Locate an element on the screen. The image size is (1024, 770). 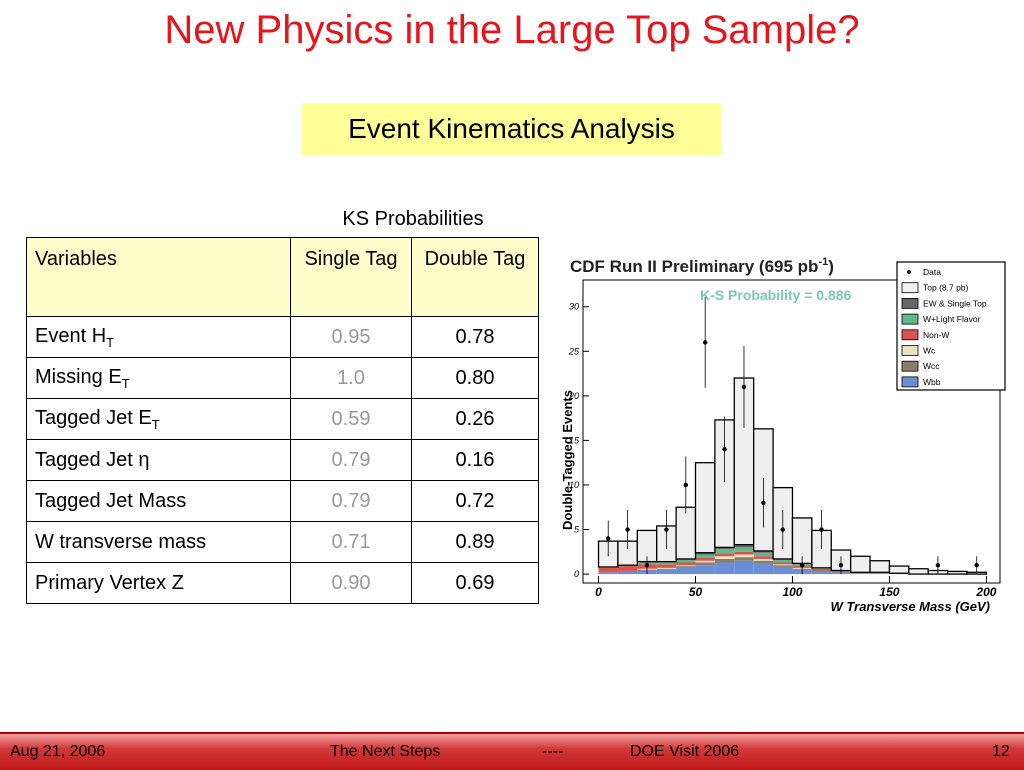
table-row: W transverse mass 0.71 0.89 is located at coordinates (282, 542).